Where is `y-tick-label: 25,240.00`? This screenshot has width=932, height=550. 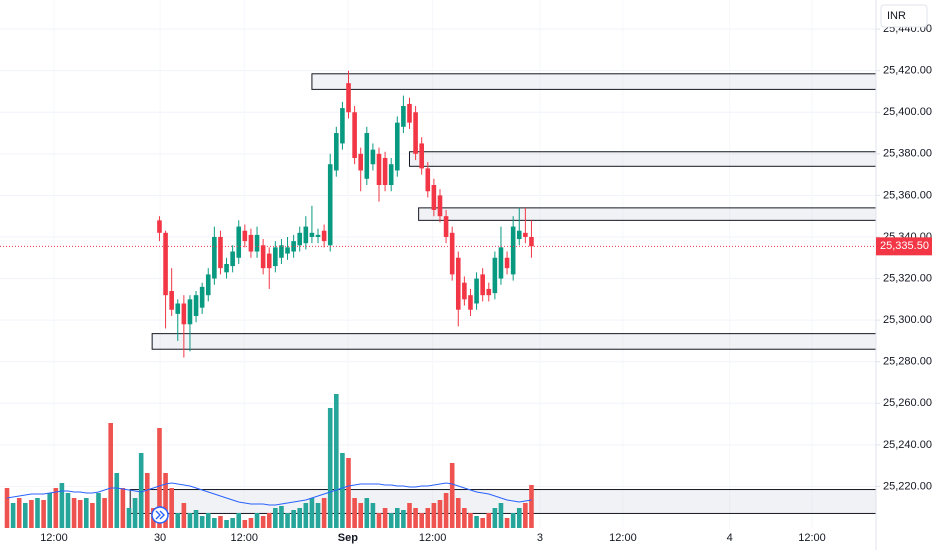
y-tick-label: 25,240.00 is located at coordinates (907, 445).